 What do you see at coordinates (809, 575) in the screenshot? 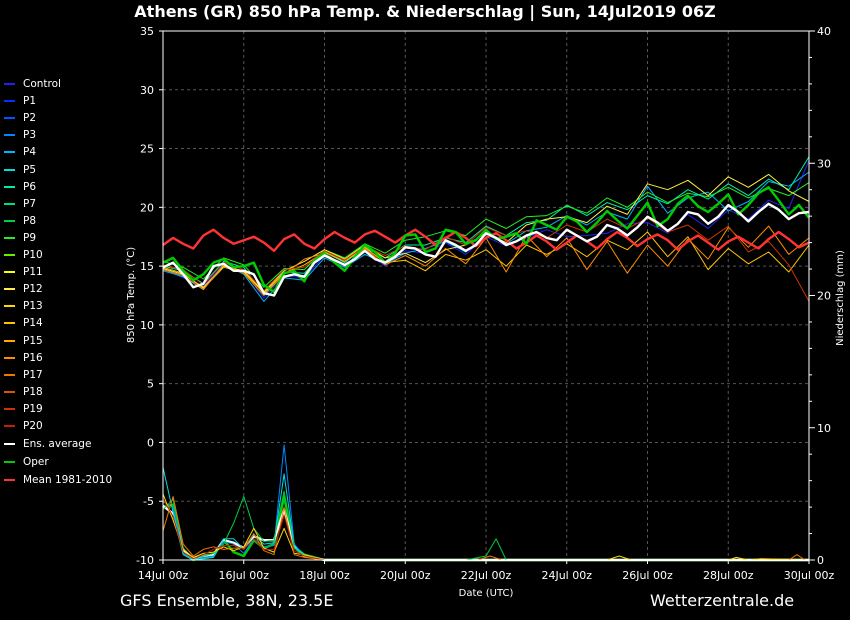
I see `x-tick-label: 30Jul 00z` at bounding box center [809, 575].